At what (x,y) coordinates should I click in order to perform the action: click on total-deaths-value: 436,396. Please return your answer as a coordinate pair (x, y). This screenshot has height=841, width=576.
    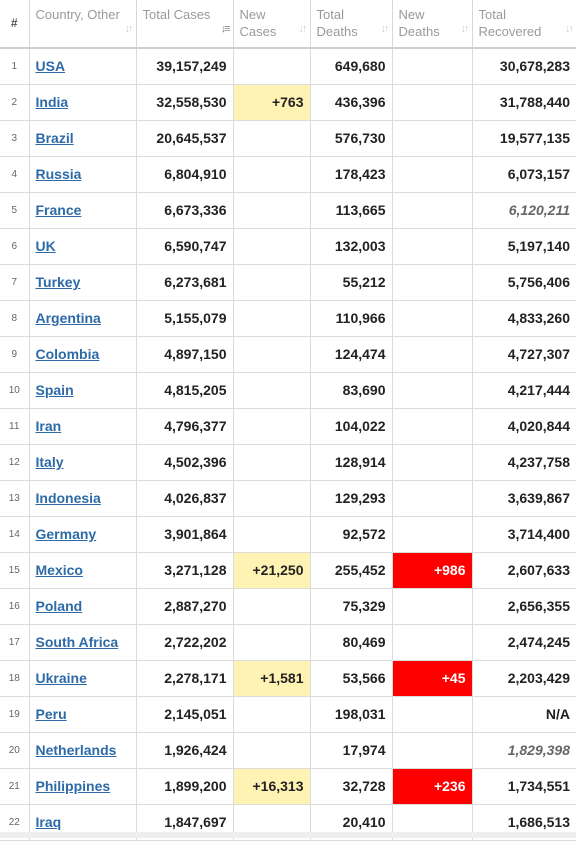
    Looking at the image, I should click on (360, 102).